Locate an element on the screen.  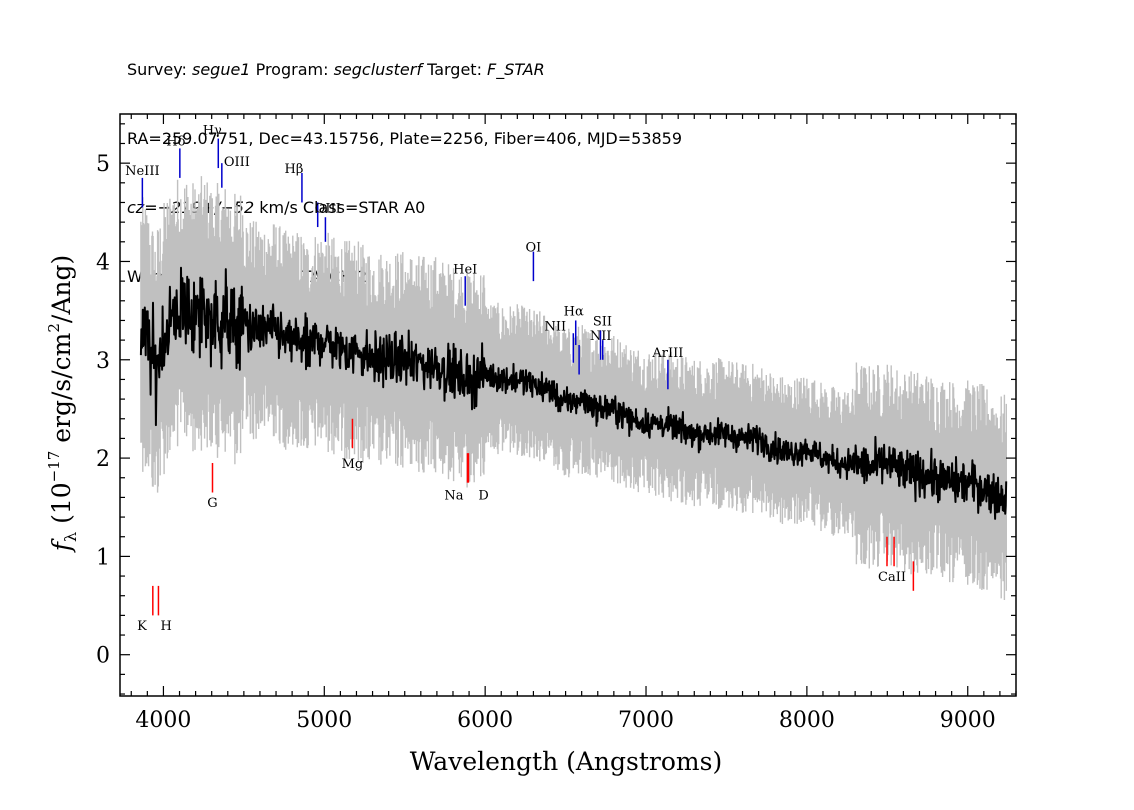
marker-label-NeIII-0: NeIII is located at coordinates (142, 171).